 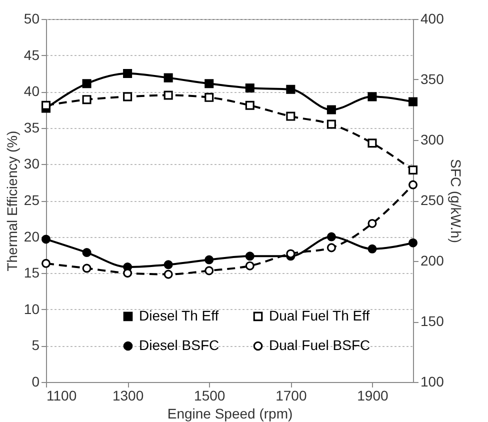 I want to click on y-tick-label: 0, so click(x=36, y=382).